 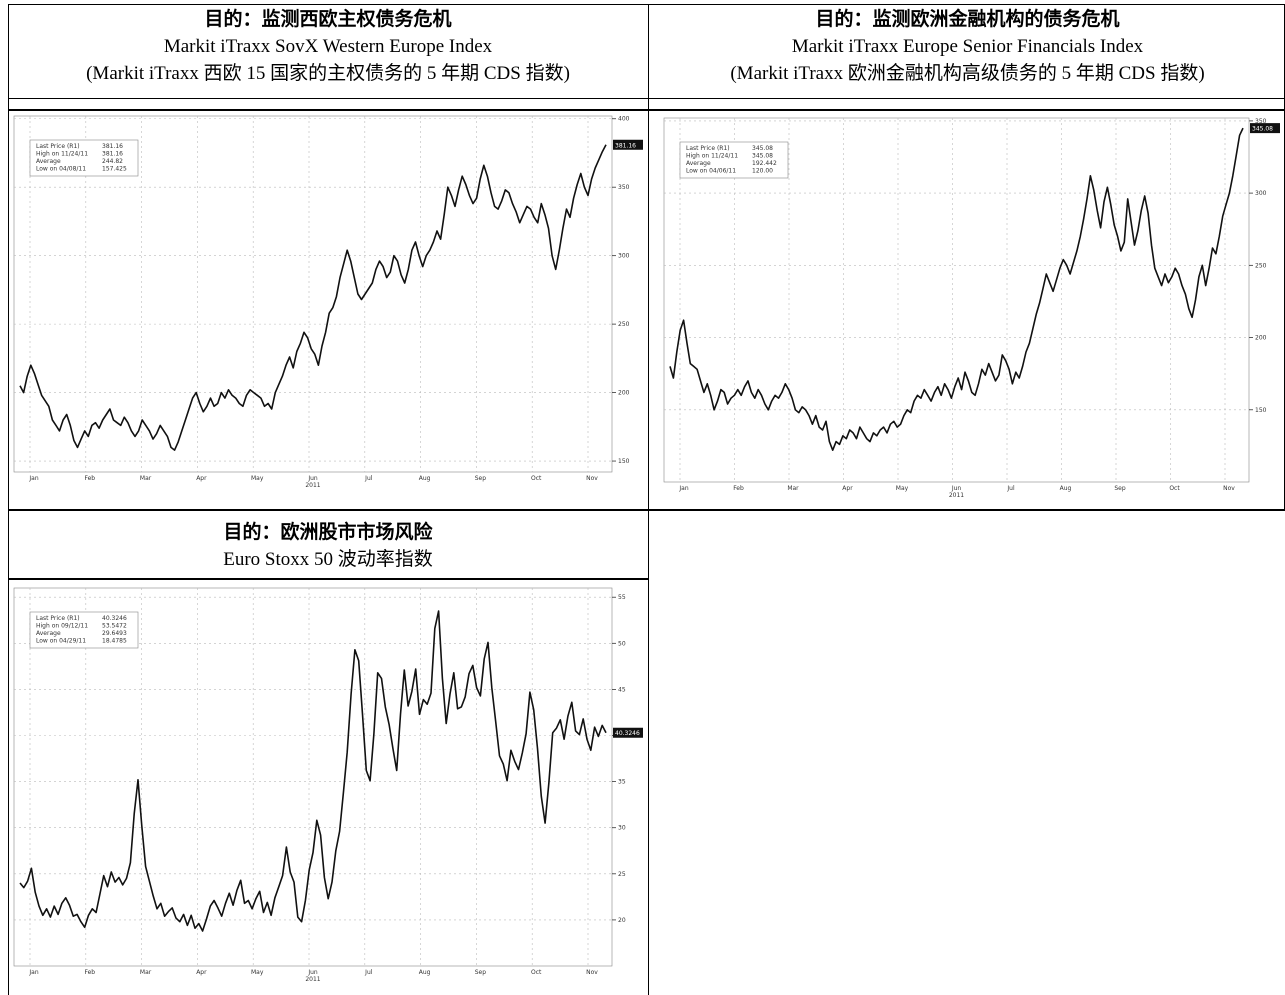 What do you see at coordinates (762, 171) in the screenshot?
I see `legend-value: 120.00` at bounding box center [762, 171].